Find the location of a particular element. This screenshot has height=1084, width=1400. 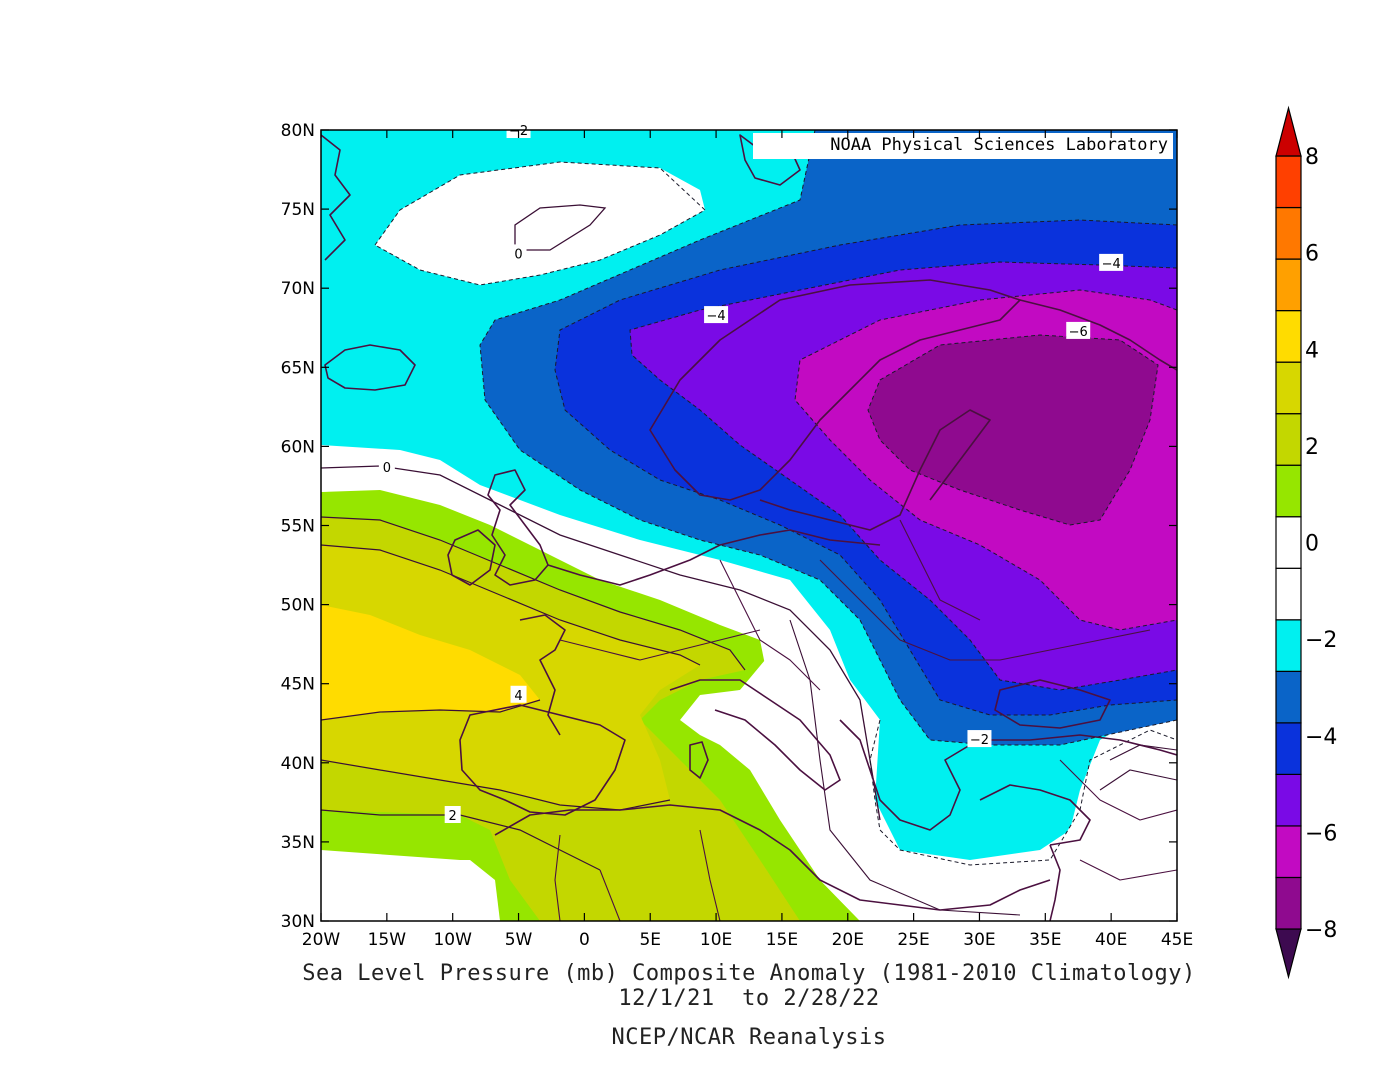

coast-scandinavia is located at coordinates (835, 390).